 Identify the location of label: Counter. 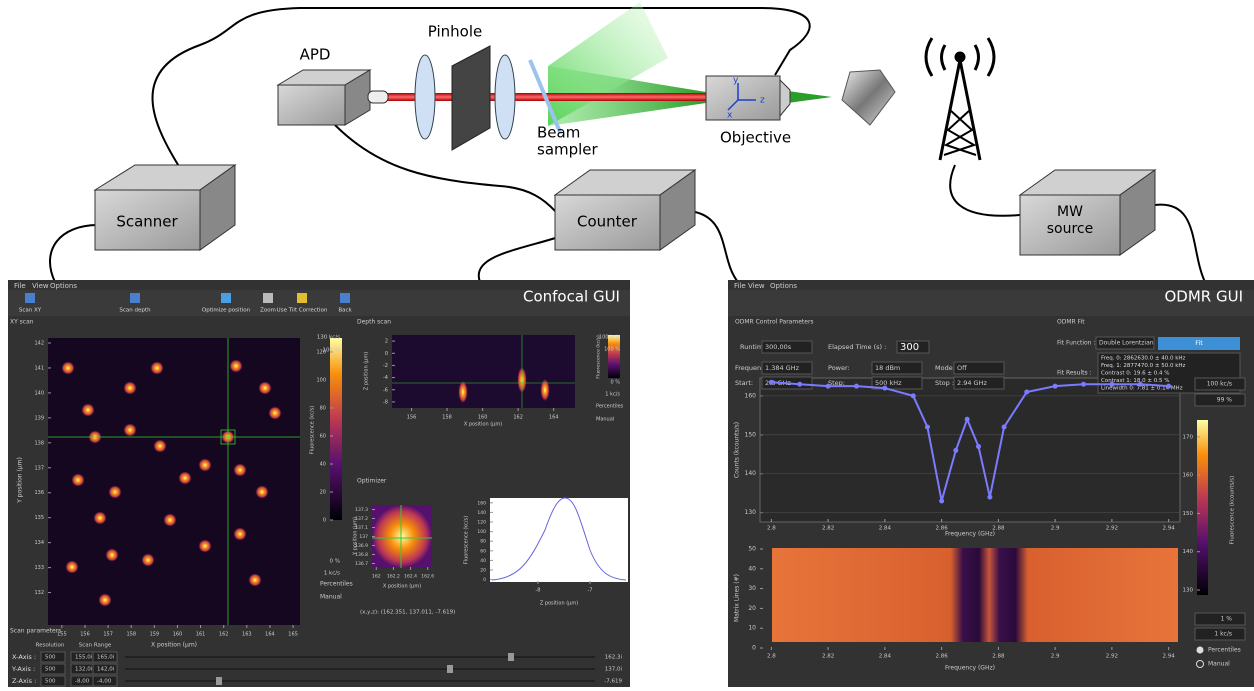
(607, 222).